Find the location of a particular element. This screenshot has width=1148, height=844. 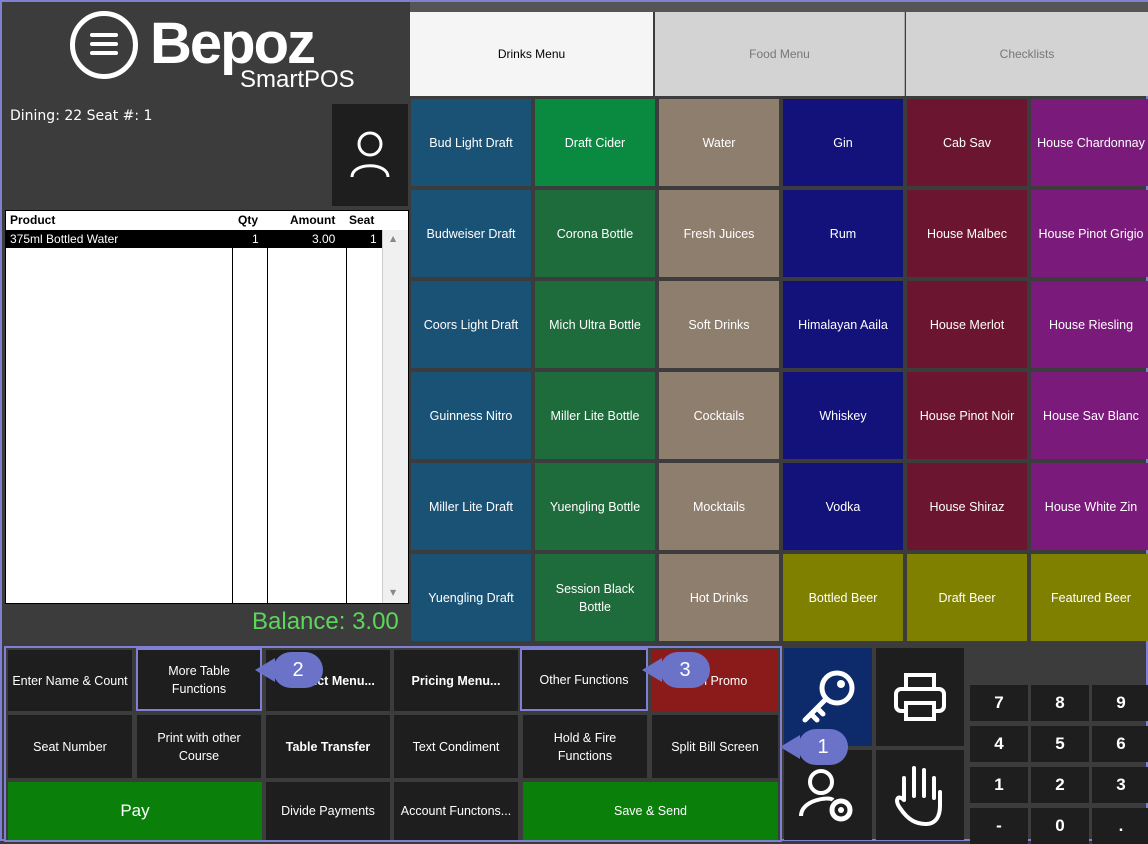

menu-item: House Chardonnay is located at coordinates (1089, 142).